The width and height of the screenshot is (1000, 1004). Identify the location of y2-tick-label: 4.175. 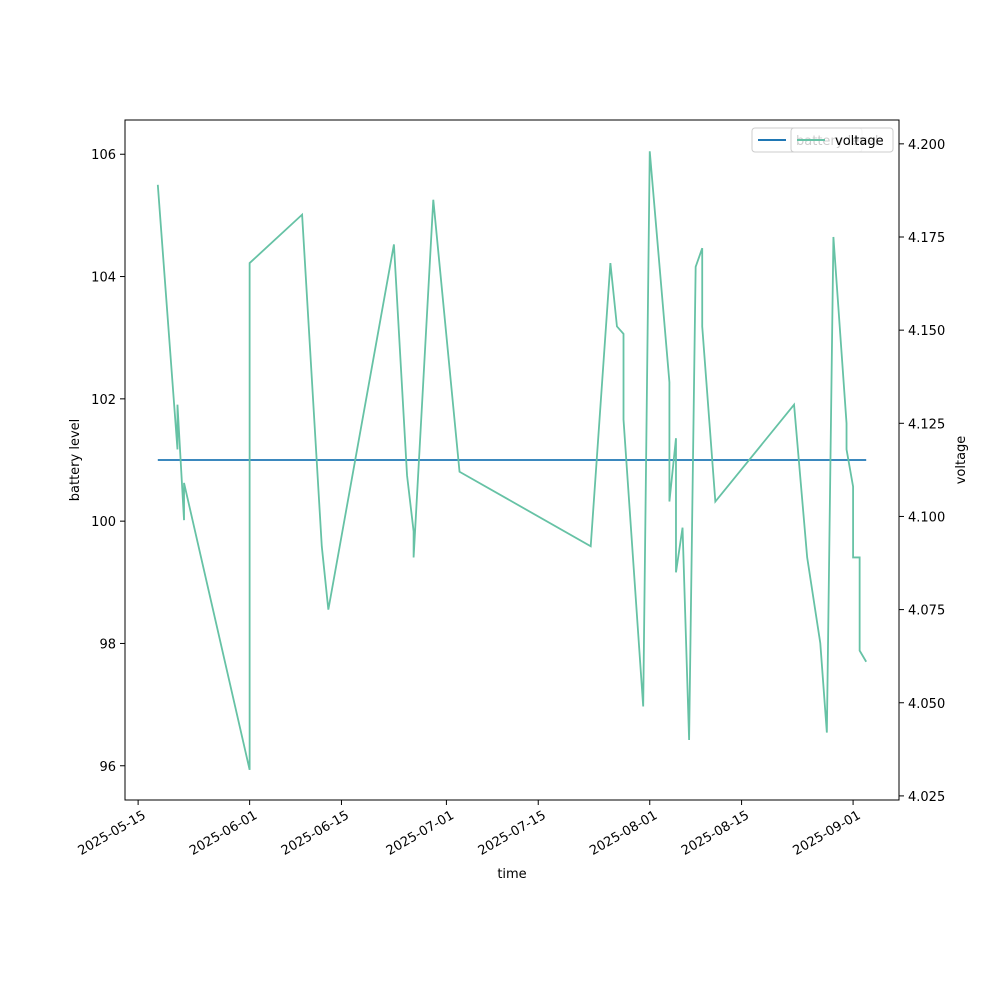
(926, 238).